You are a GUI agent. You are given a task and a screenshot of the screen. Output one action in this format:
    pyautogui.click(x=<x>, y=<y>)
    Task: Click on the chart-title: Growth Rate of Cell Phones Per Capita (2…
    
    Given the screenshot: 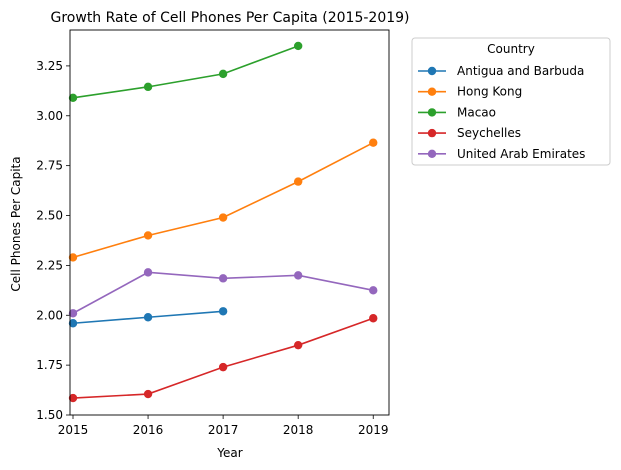 What is the action you would take?
    pyautogui.click(x=230, y=18)
    